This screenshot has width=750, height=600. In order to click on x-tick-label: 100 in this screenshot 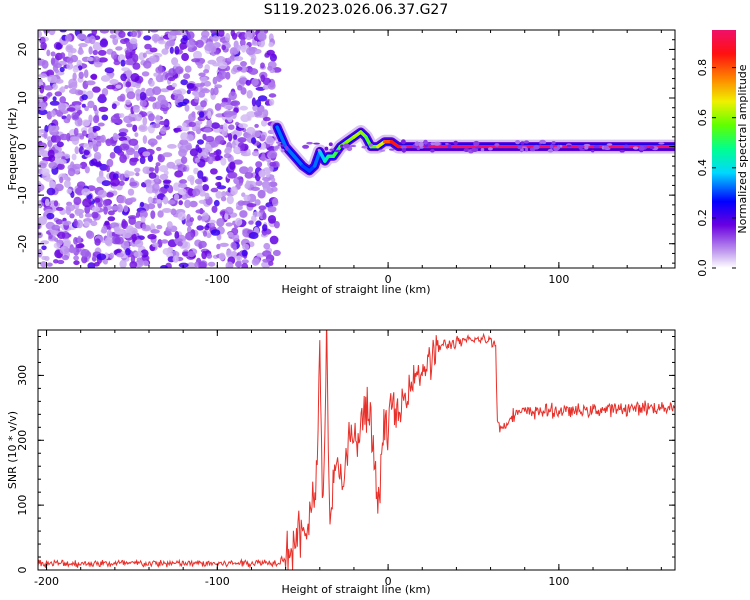, I will do `click(558, 279)`.